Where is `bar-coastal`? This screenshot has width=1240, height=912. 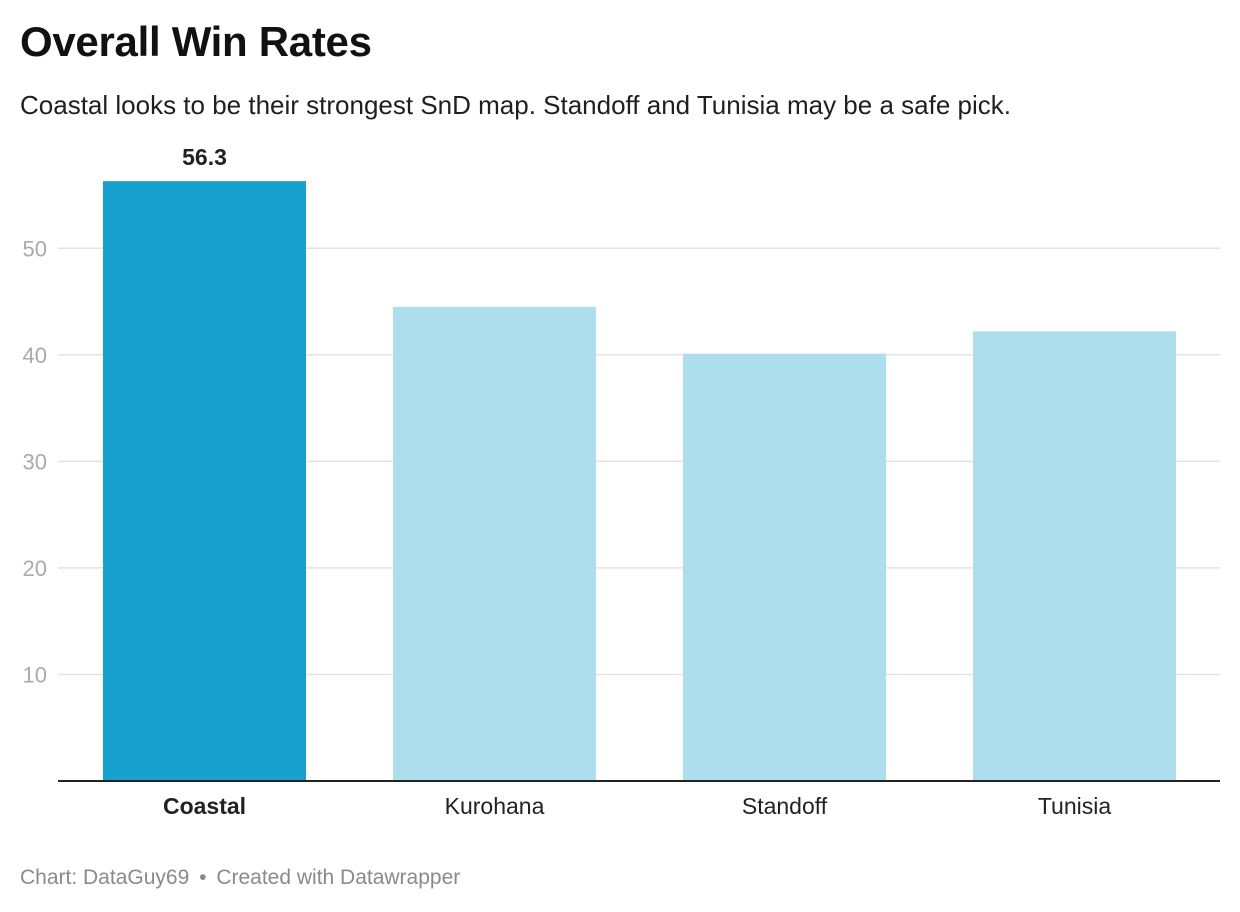 bar-coastal is located at coordinates (204, 481).